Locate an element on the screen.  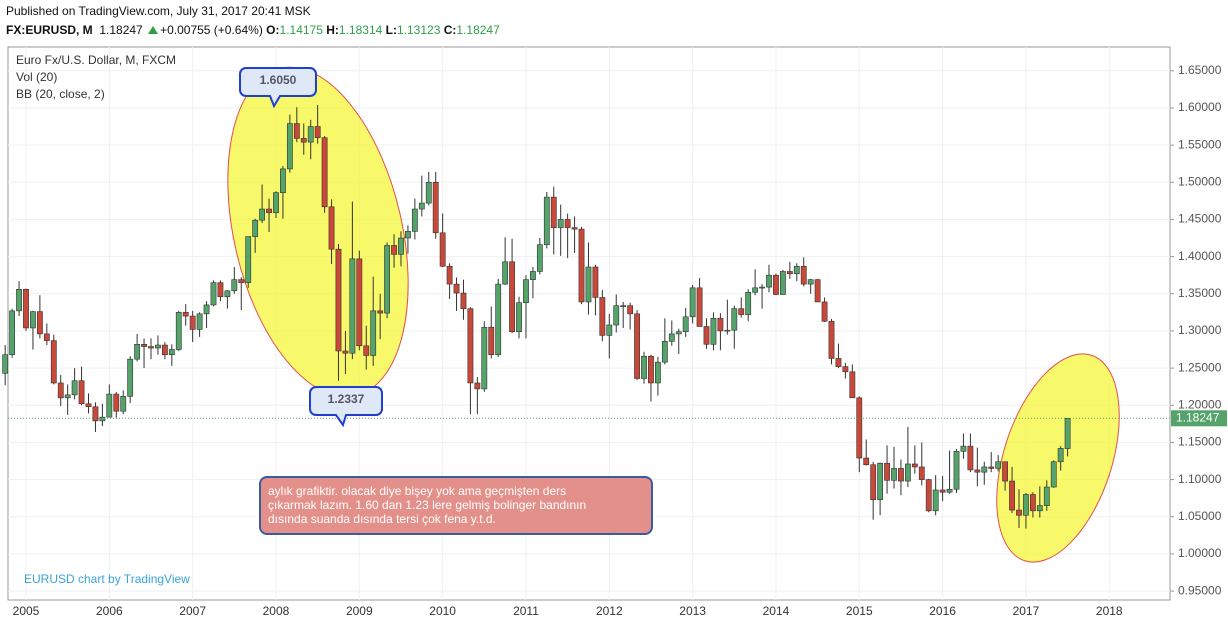
x-tick-label: 2017 is located at coordinates (1026, 611).